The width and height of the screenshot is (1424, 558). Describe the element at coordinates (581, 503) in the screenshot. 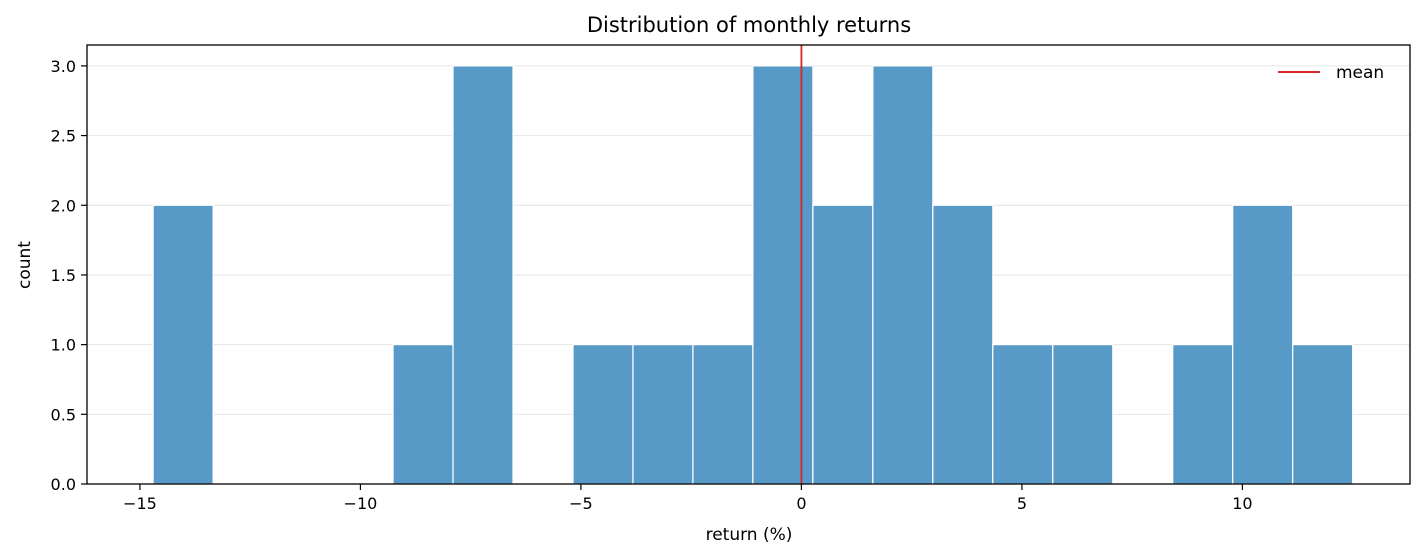

I see `x-tick-label: −5` at that location.